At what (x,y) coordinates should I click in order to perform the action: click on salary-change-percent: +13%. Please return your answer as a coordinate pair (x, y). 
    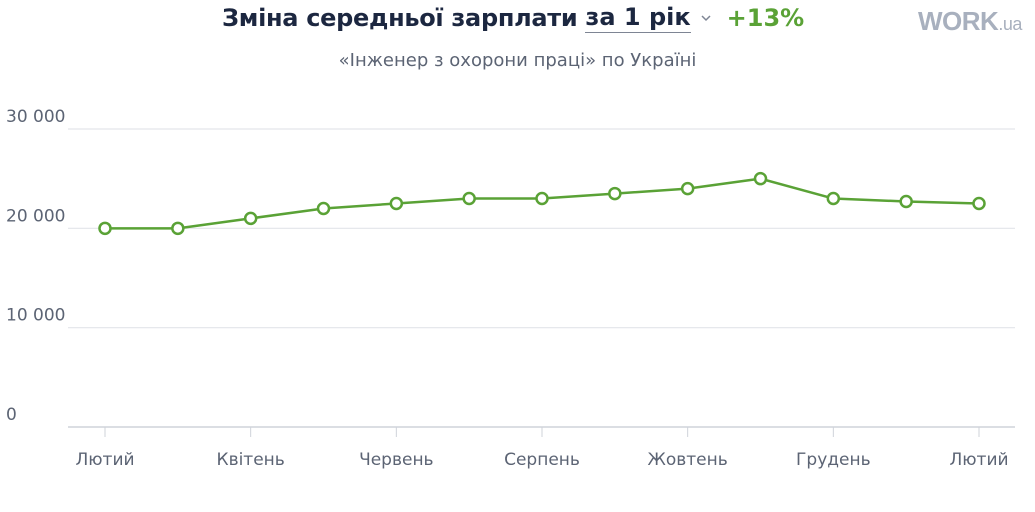
    Looking at the image, I should click on (765, 18).